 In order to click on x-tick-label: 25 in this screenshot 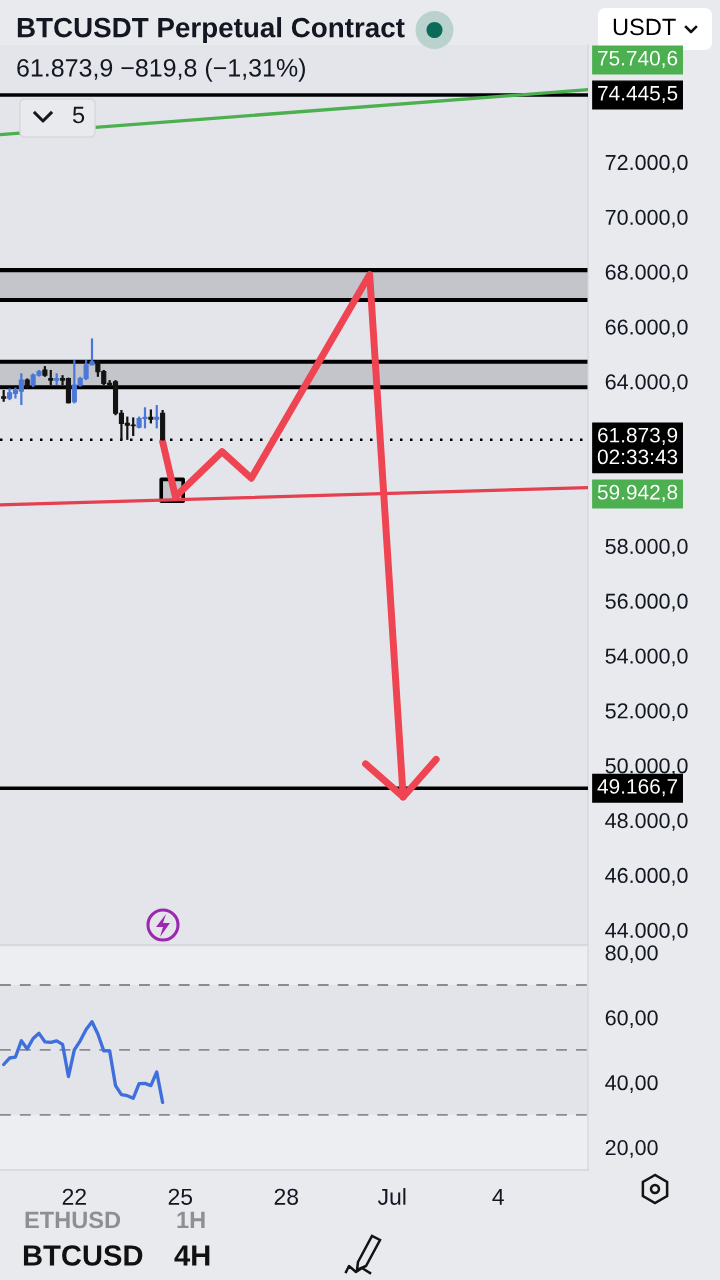, I will do `click(180, 1196)`.